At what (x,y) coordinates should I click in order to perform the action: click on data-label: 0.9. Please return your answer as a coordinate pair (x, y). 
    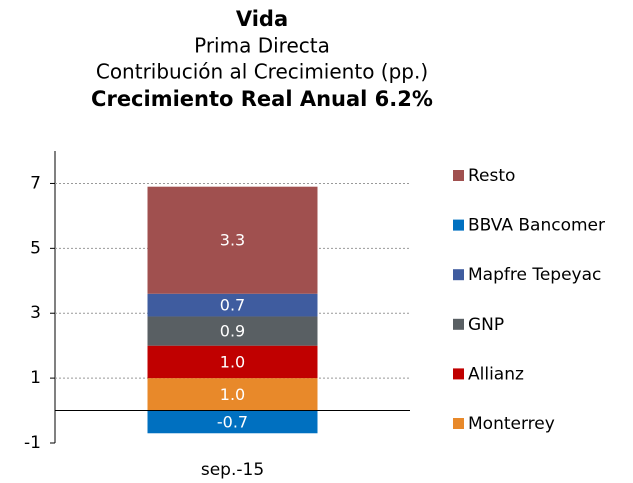
    Looking at the image, I should click on (232, 331).